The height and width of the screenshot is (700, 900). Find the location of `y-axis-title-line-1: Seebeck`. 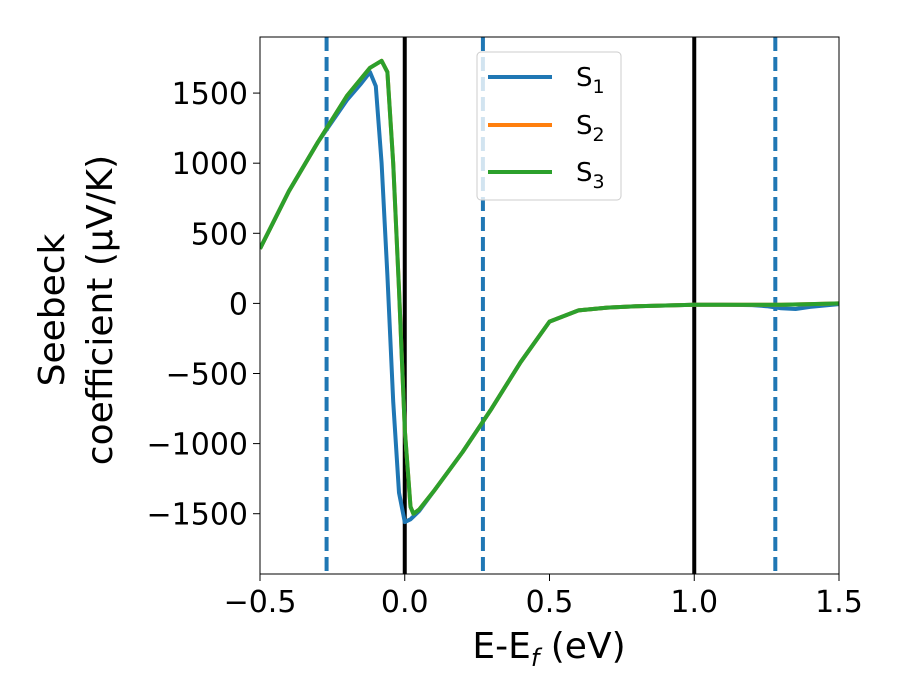

y-axis-title-line-1: Seebeck is located at coordinates (52, 309).